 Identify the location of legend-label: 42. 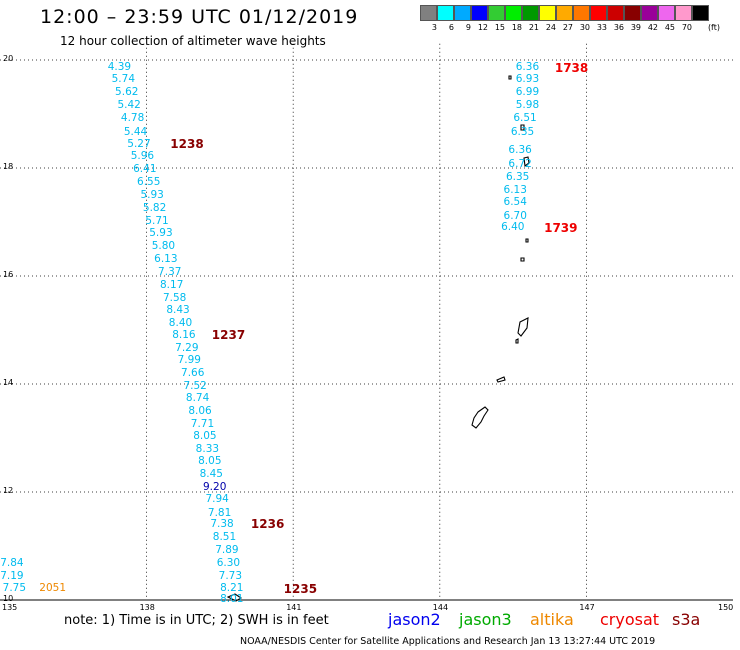
(652, 27).